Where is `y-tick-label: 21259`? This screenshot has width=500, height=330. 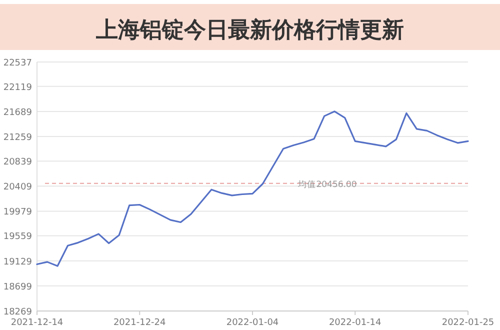 y-tick-label: 21259 is located at coordinates (17, 138).